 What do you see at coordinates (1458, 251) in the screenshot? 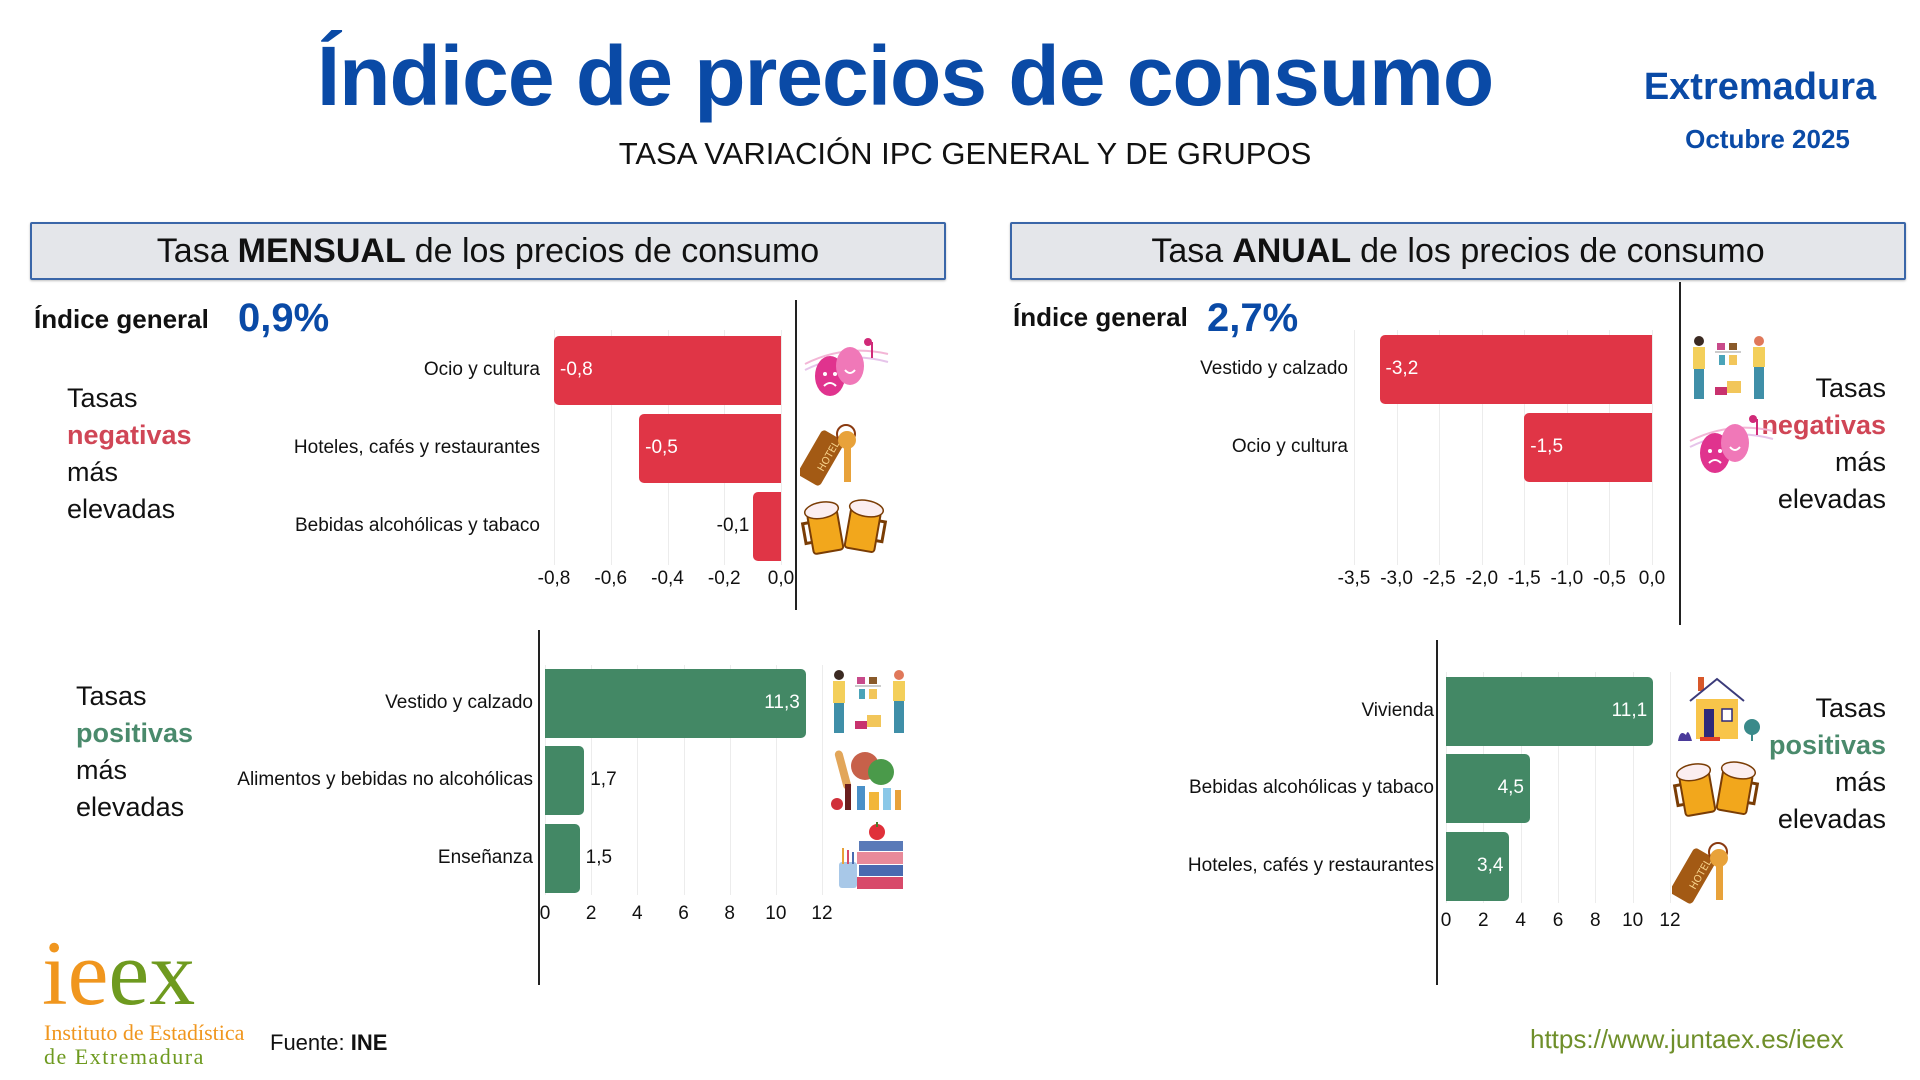
I see `annual-panel-header: Tasa ANUAL de los precios de consumo` at bounding box center [1458, 251].